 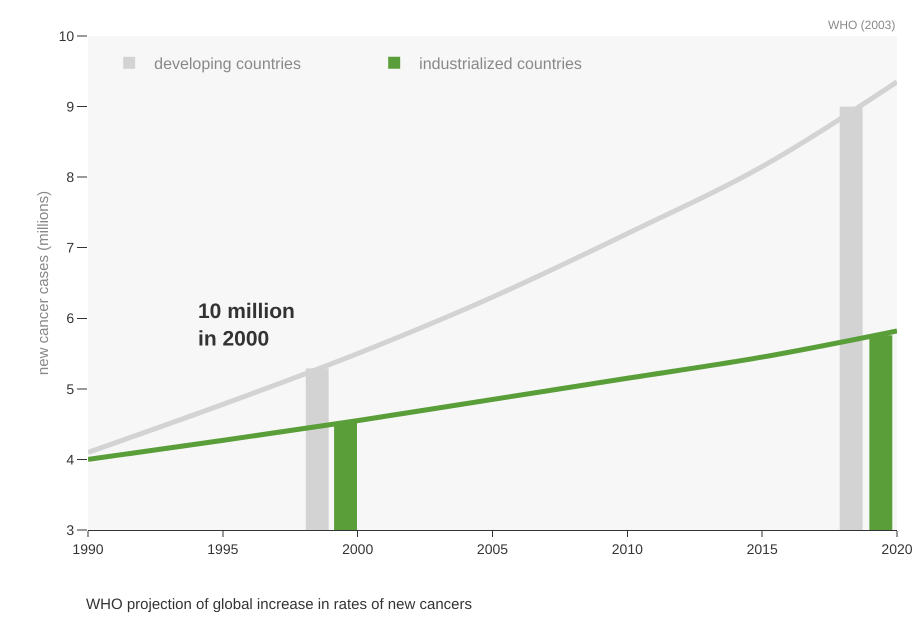 What do you see at coordinates (628, 548) in the screenshot?
I see `x-tick-label: 2010` at bounding box center [628, 548].